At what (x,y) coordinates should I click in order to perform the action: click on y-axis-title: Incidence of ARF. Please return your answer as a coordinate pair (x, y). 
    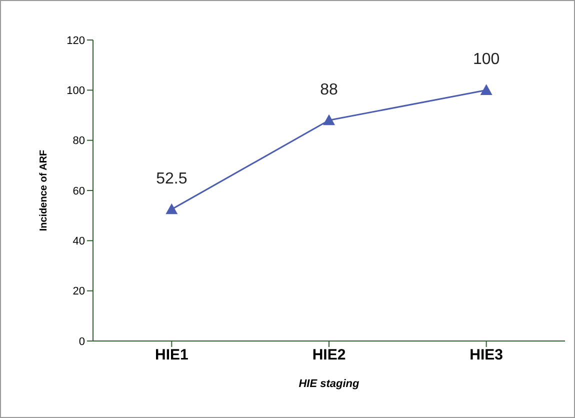
    Looking at the image, I should click on (44, 191).